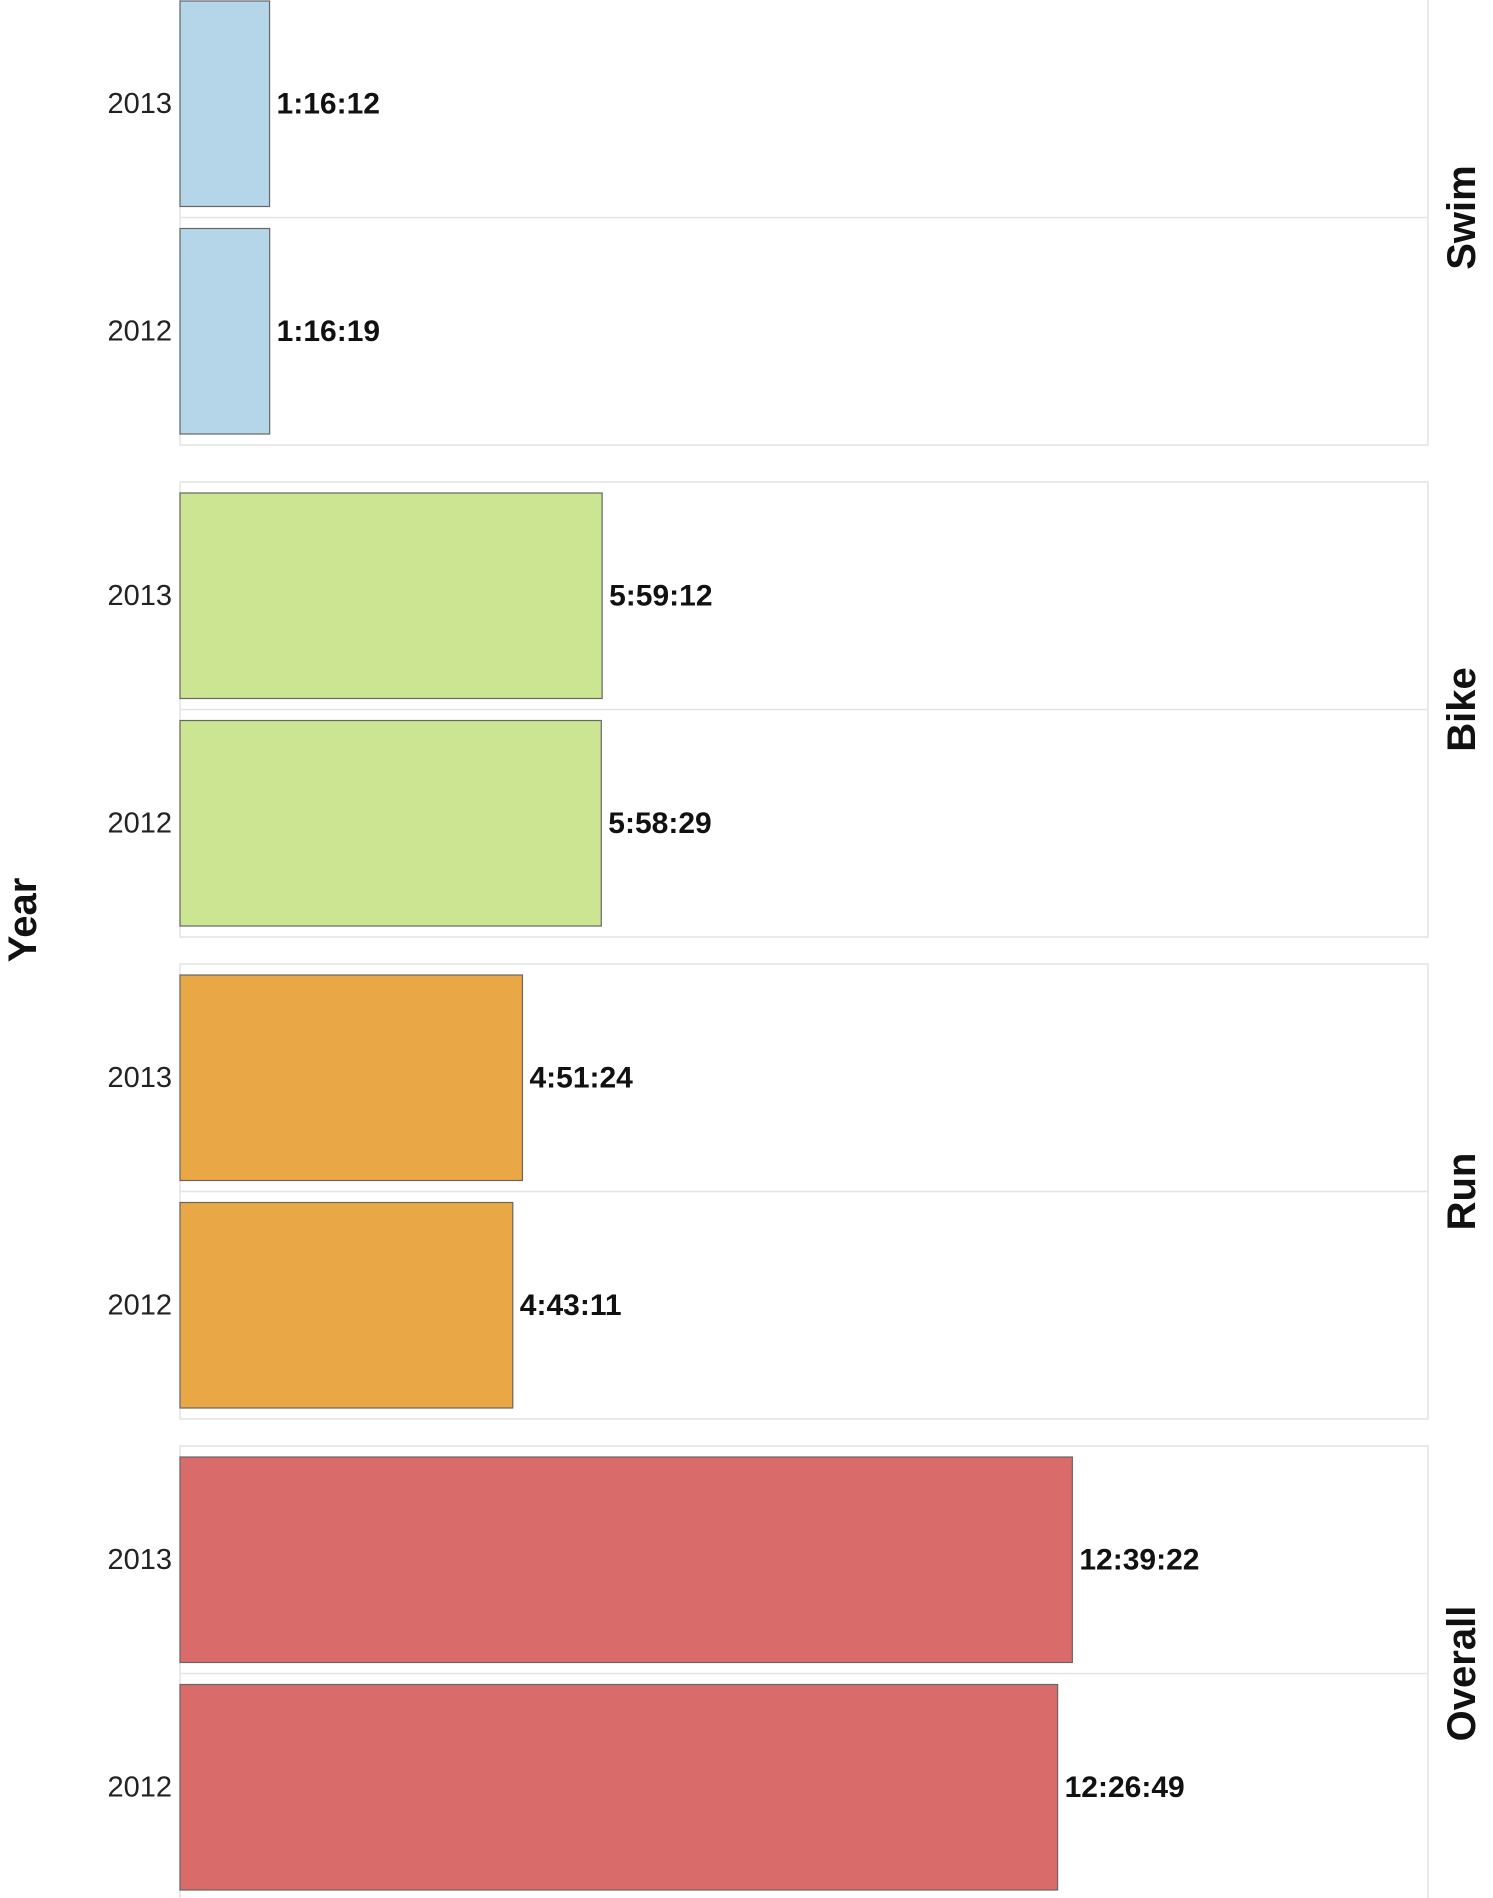 The width and height of the screenshot is (1493, 1898). I want to click on bar-run-2013, so click(351, 1078).